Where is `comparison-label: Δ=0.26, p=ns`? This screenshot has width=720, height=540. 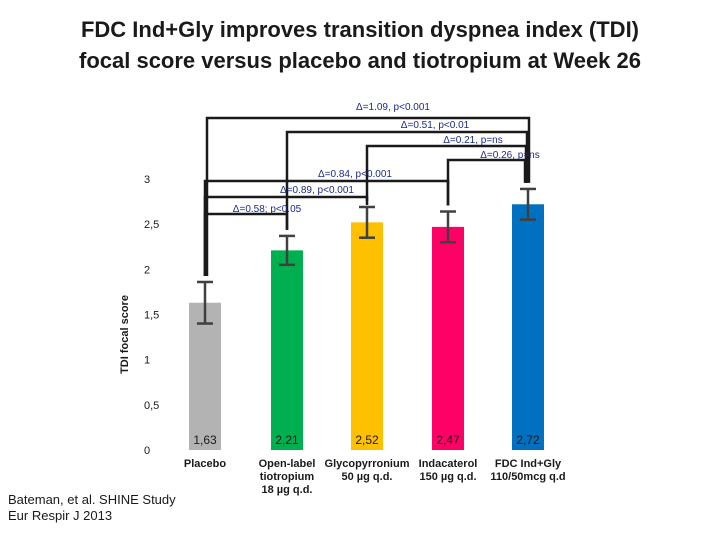 comparison-label: Δ=0.26, p=ns is located at coordinates (510, 155).